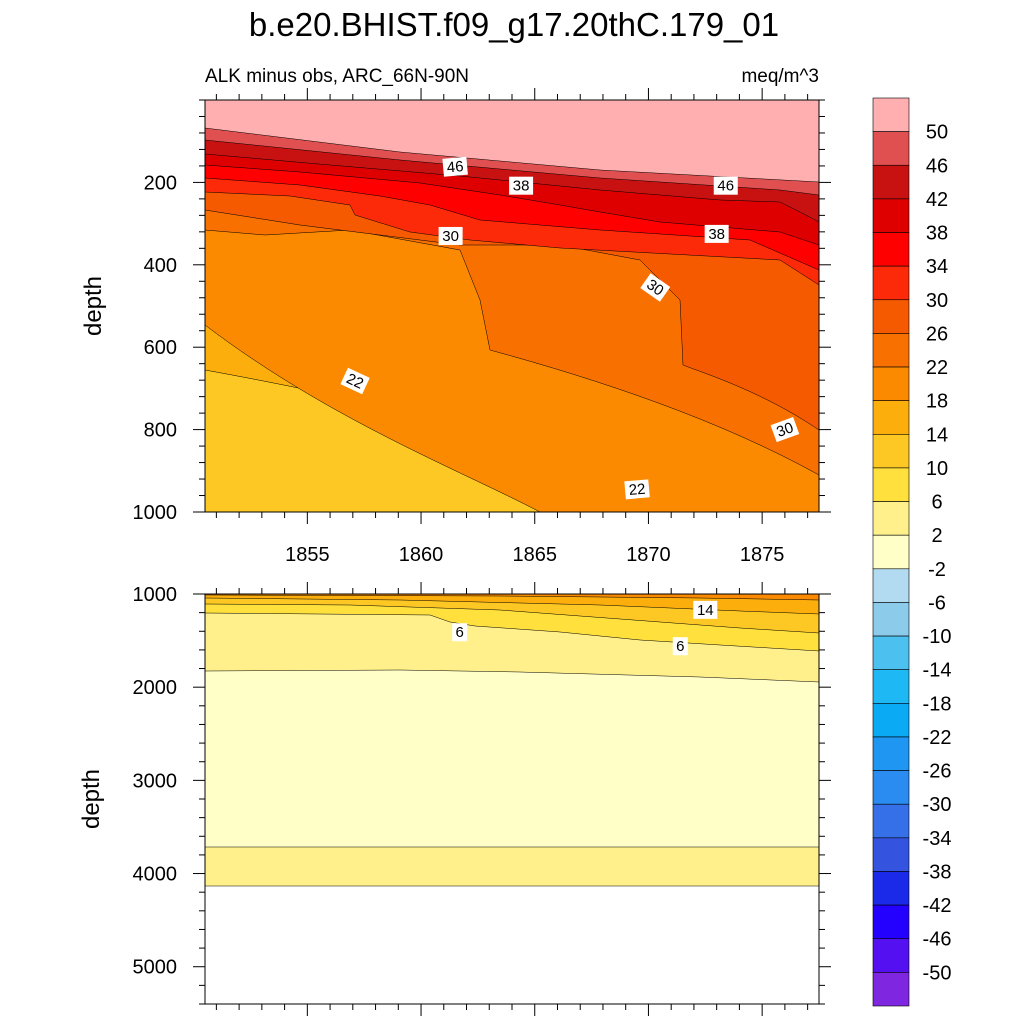 The image size is (1024, 1024). Describe the element at coordinates (155, 595) in the screenshot. I see `bottom-y-tick-label: 1000` at that location.